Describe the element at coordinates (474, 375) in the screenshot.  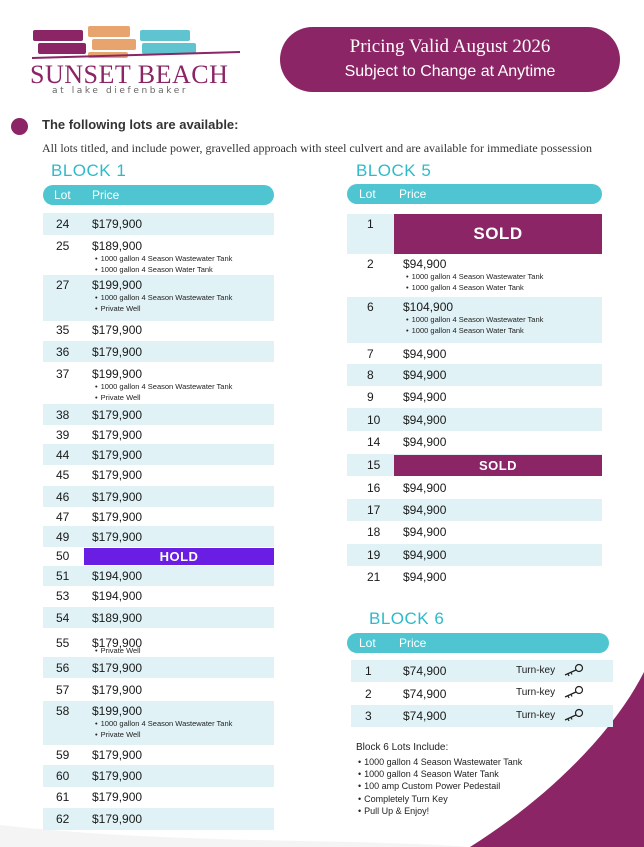
I see `block5-row: 8 $94,900` at that location.